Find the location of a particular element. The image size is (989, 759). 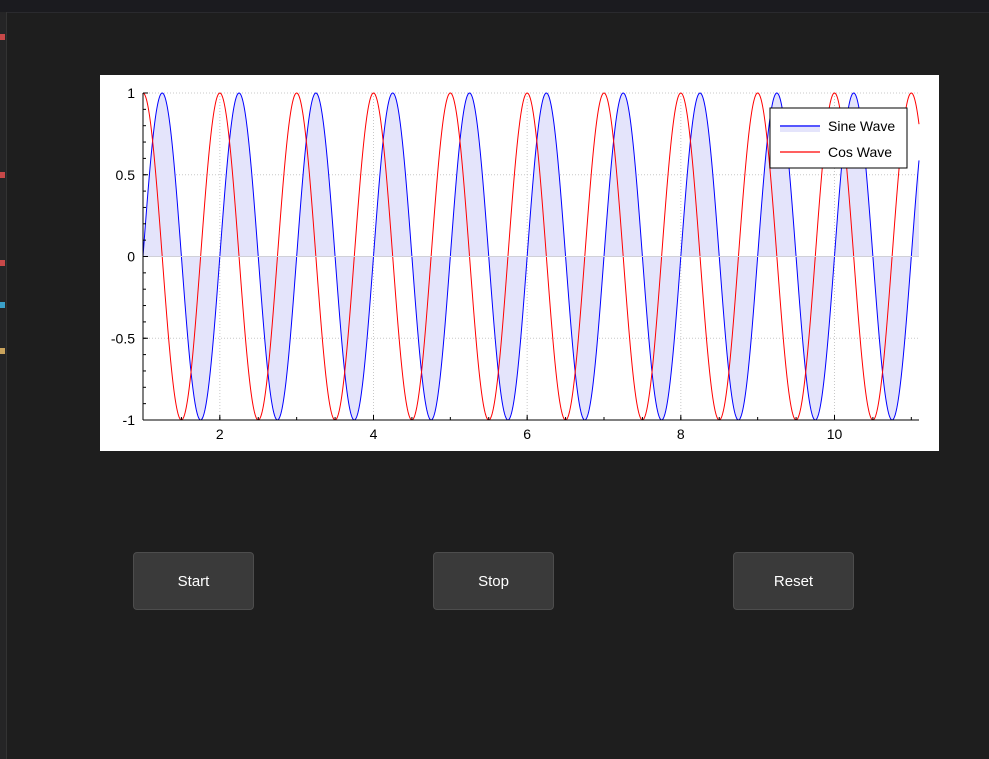

x-tick-label: 8 is located at coordinates (681, 434).